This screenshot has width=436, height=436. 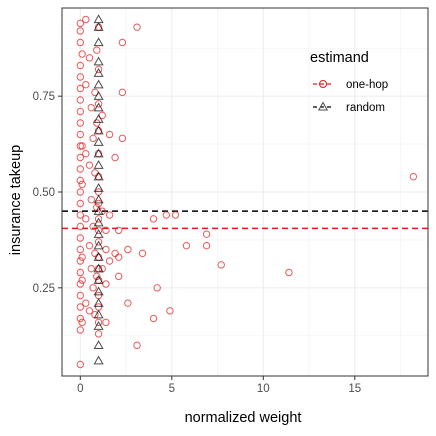 I want to click on y-tick-label: 0.25, so click(x=44, y=289).